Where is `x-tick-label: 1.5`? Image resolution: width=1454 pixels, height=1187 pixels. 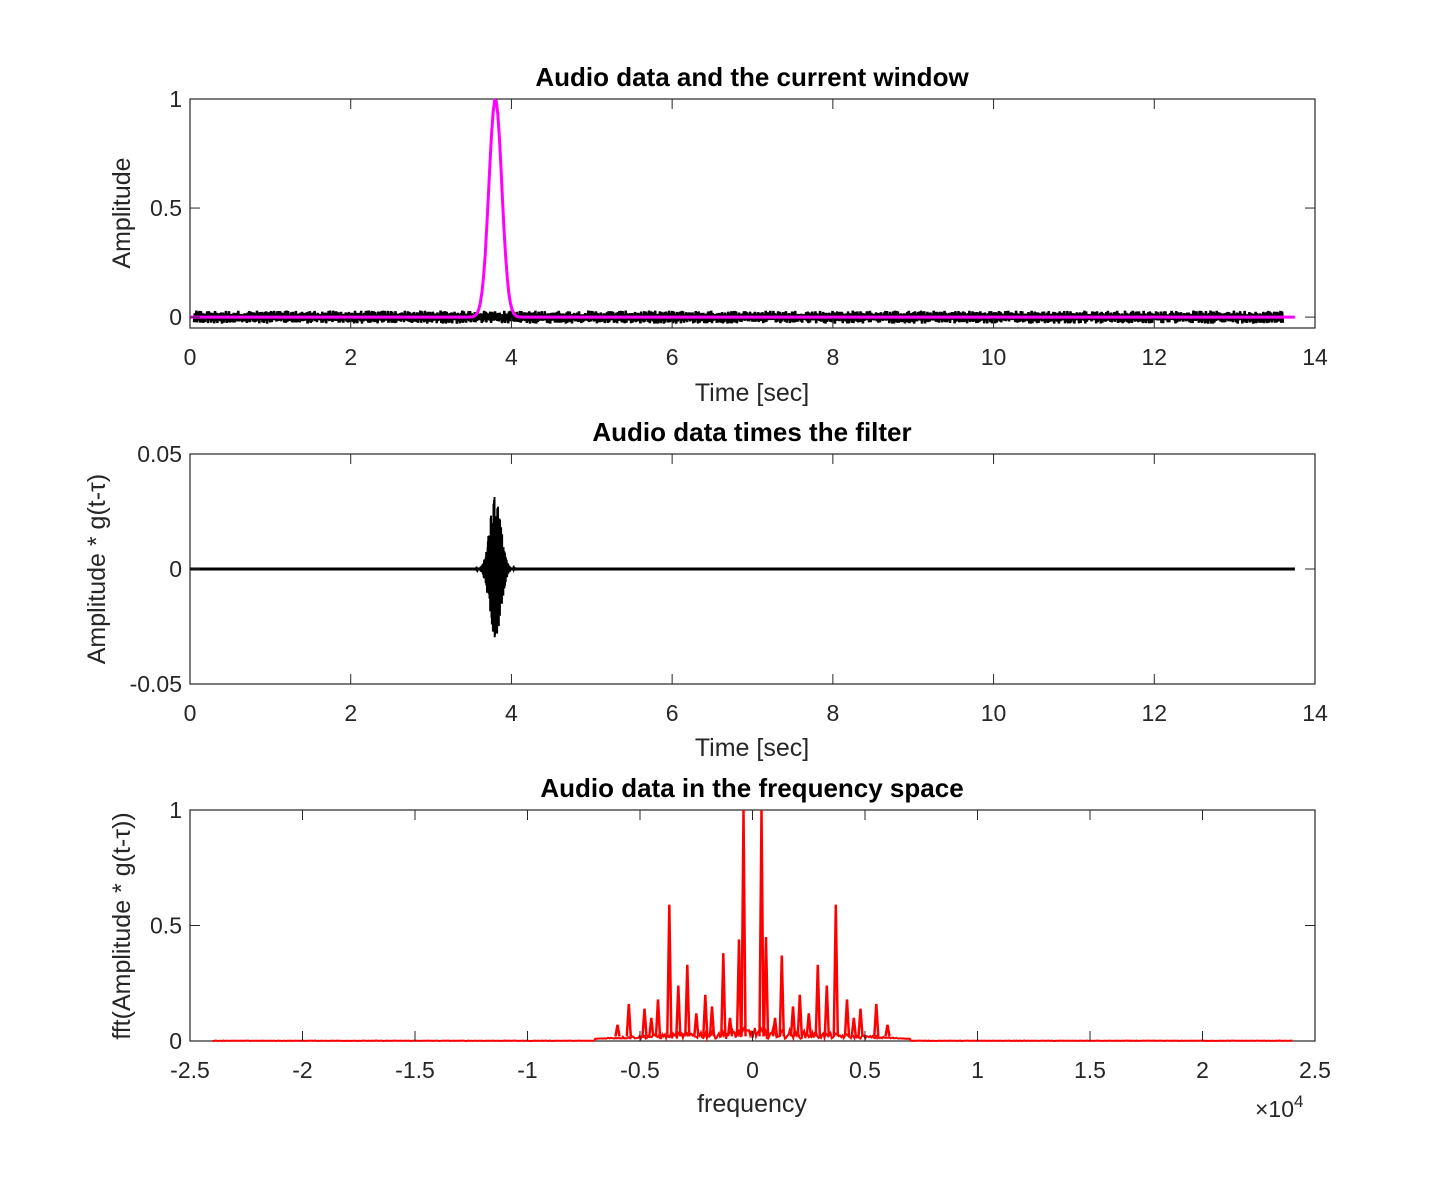 x-tick-label: 1.5 is located at coordinates (1090, 1070).